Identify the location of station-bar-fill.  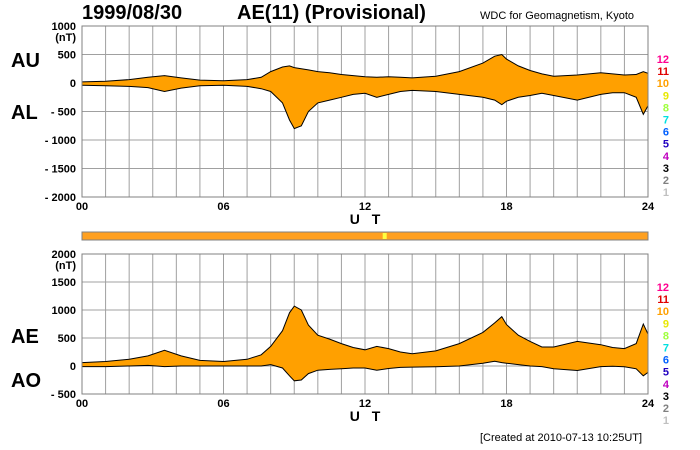
(365, 236).